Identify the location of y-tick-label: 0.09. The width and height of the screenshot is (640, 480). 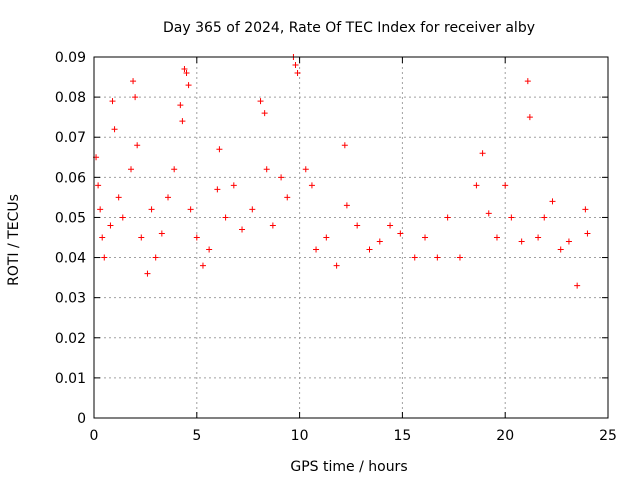
(70, 58).